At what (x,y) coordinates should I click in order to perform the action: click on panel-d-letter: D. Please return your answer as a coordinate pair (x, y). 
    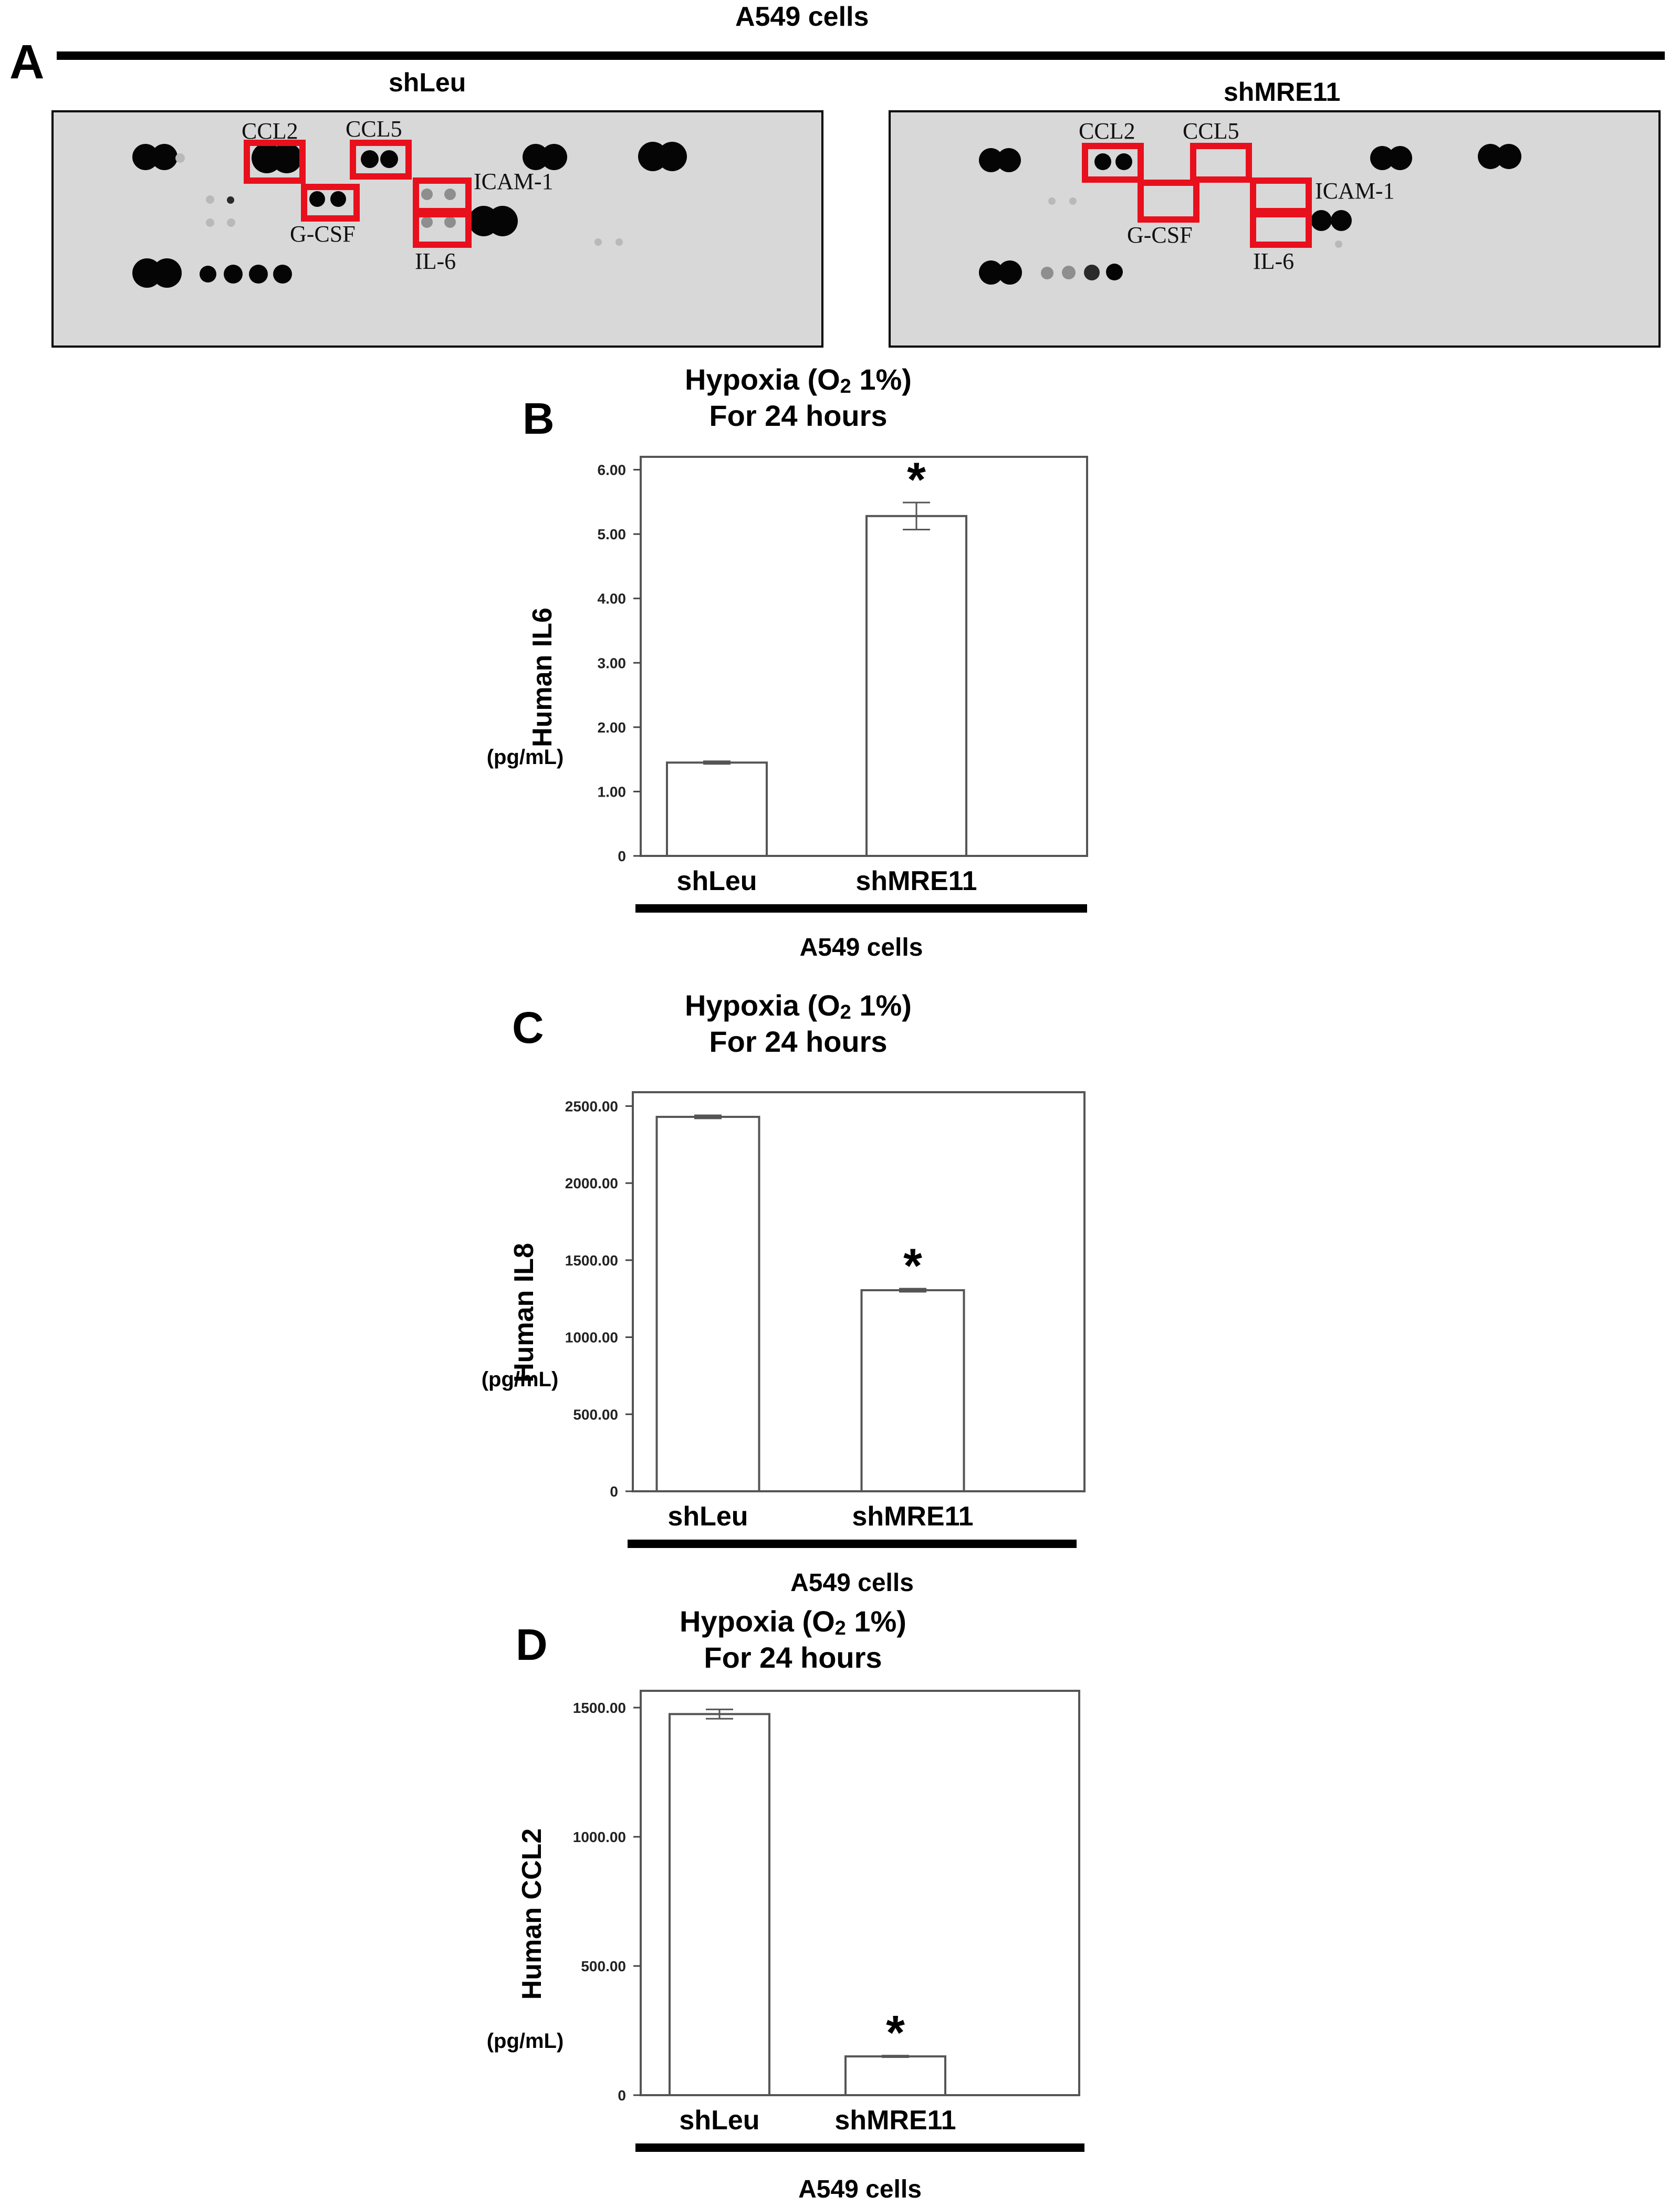
    Looking at the image, I should click on (532, 1645).